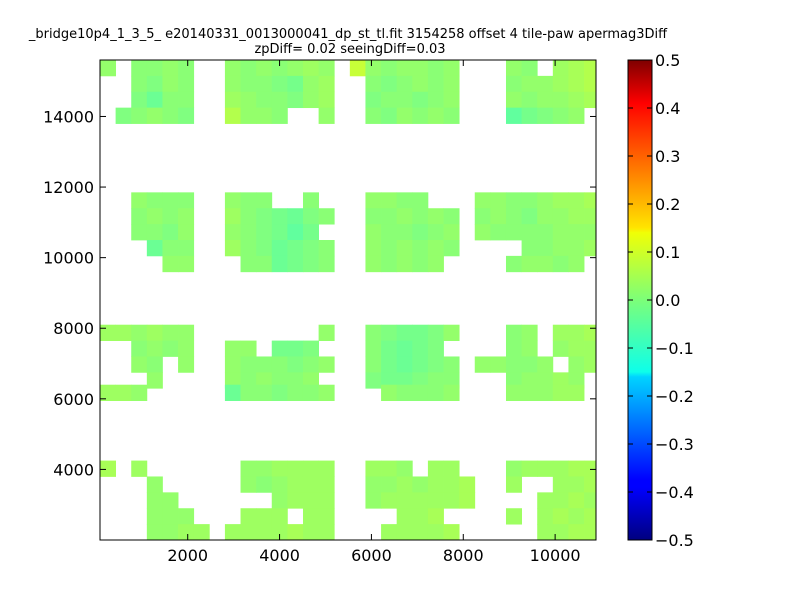 The width and height of the screenshot is (800, 600). Describe the element at coordinates (667, 204) in the screenshot. I see `colorbar-tick-label: 0.2` at that location.